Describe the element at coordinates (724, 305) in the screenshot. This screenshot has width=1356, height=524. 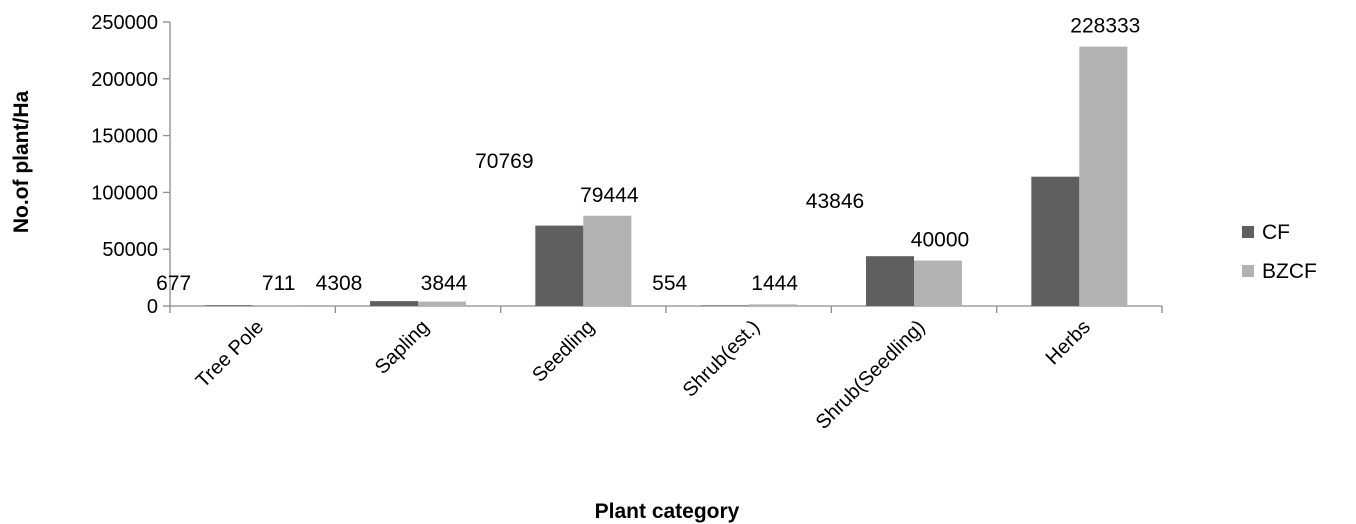
I see `bar-cf-shrub-est` at that location.